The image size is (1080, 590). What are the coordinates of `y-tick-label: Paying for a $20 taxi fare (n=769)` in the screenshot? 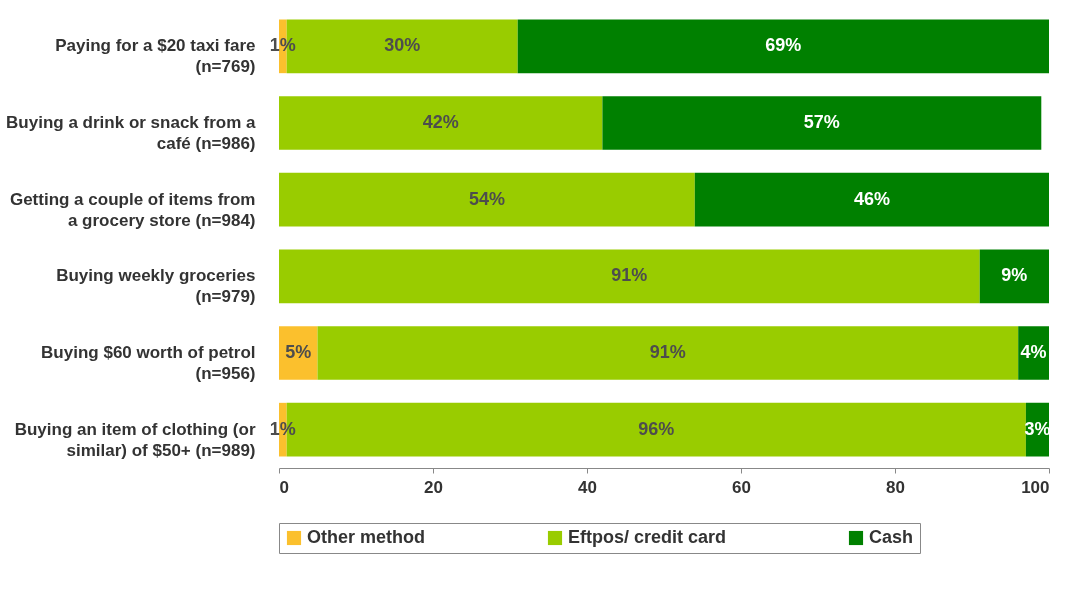 It's located at (155, 56).